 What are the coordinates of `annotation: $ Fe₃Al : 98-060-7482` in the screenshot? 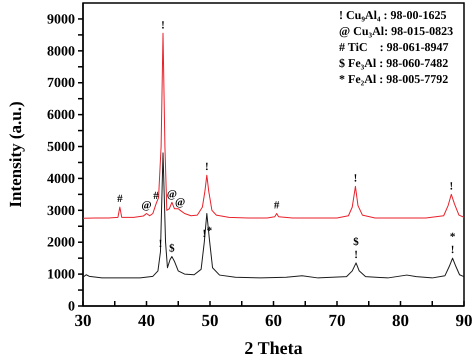 It's located at (393, 63).